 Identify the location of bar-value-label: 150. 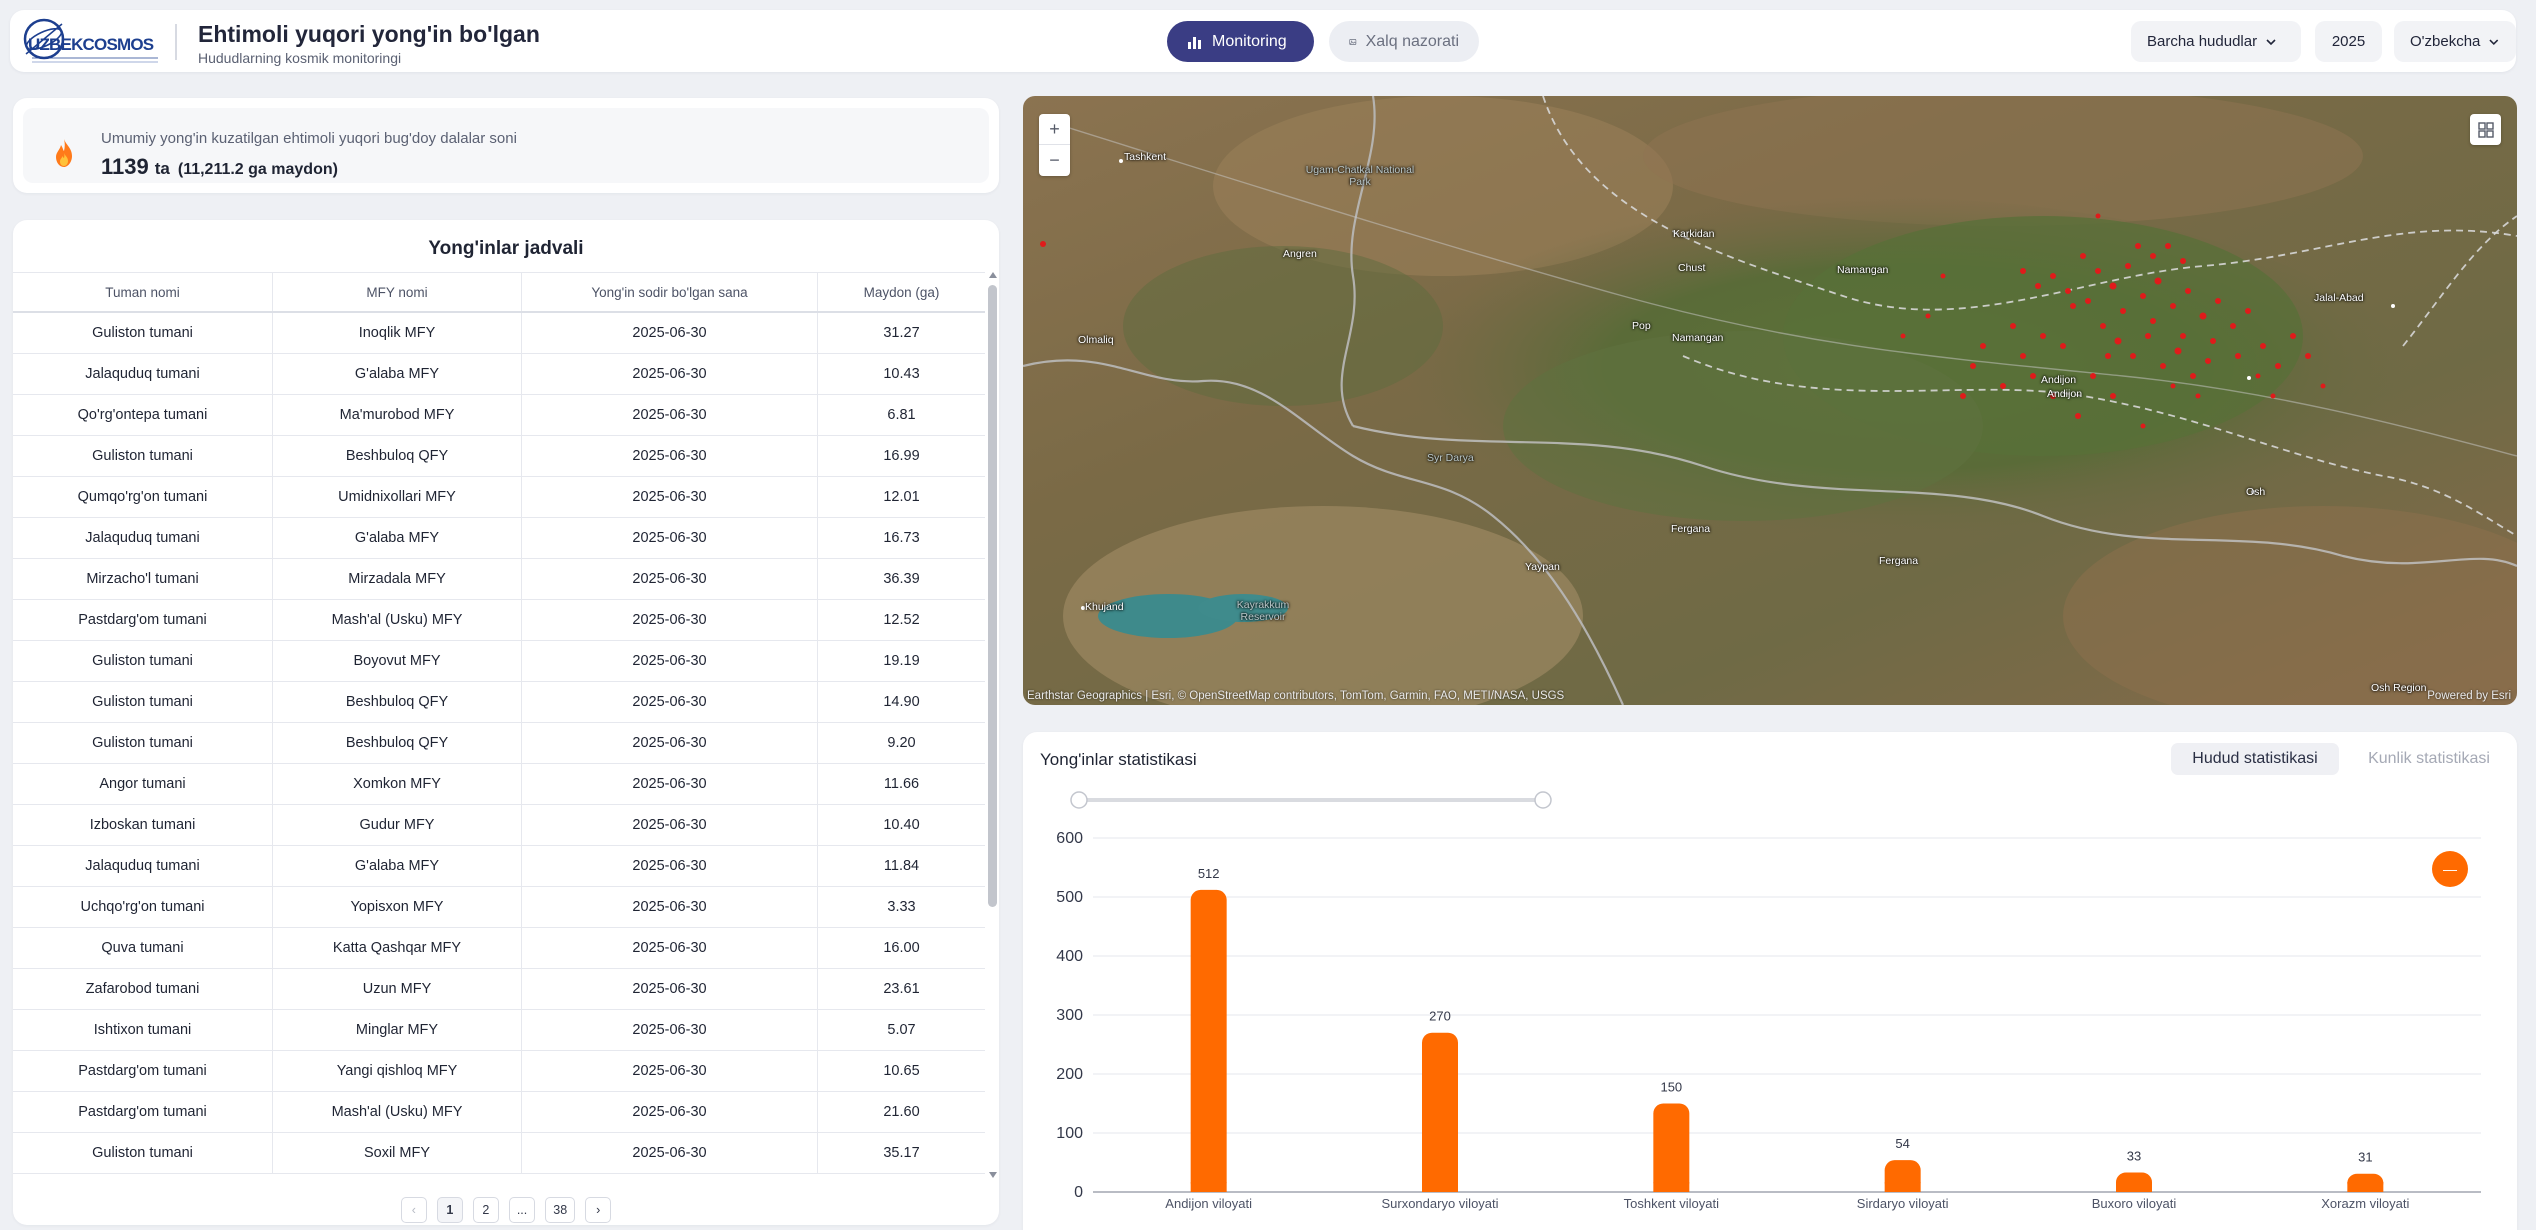
(1671, 1087).